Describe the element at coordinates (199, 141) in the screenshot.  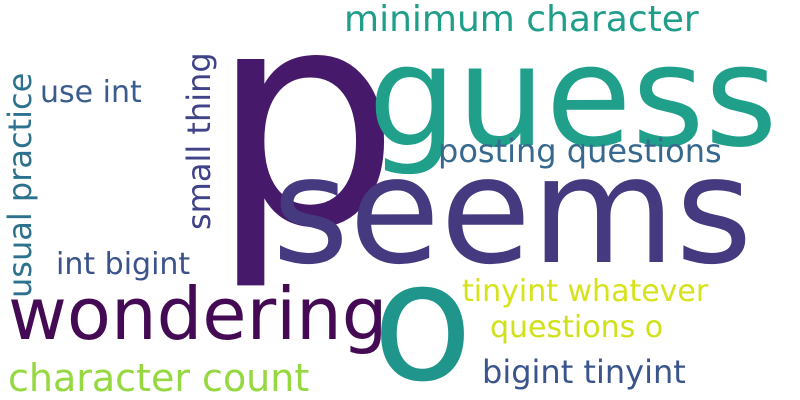
I see `word-small-thing: small thing` at that location.